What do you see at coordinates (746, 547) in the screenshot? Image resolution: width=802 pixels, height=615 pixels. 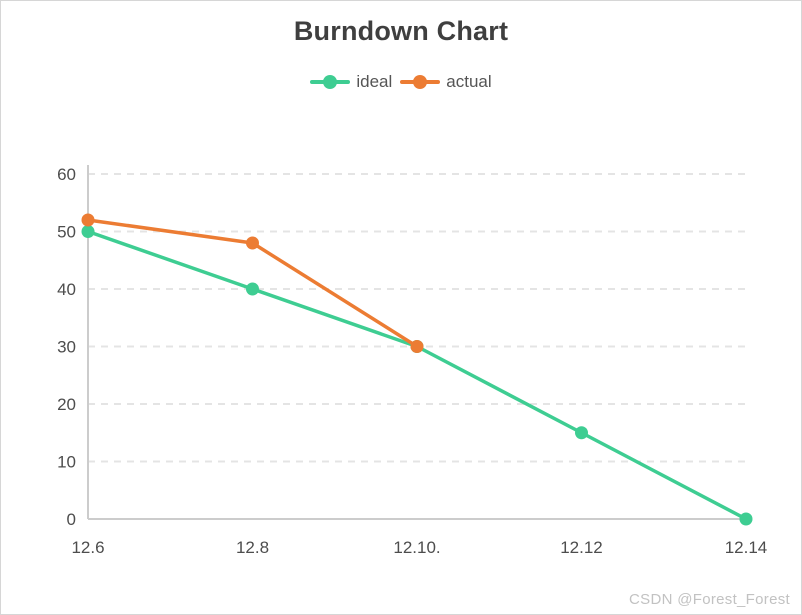 I see `x-tick-label: 12.14` at bounding box center [746, 547].